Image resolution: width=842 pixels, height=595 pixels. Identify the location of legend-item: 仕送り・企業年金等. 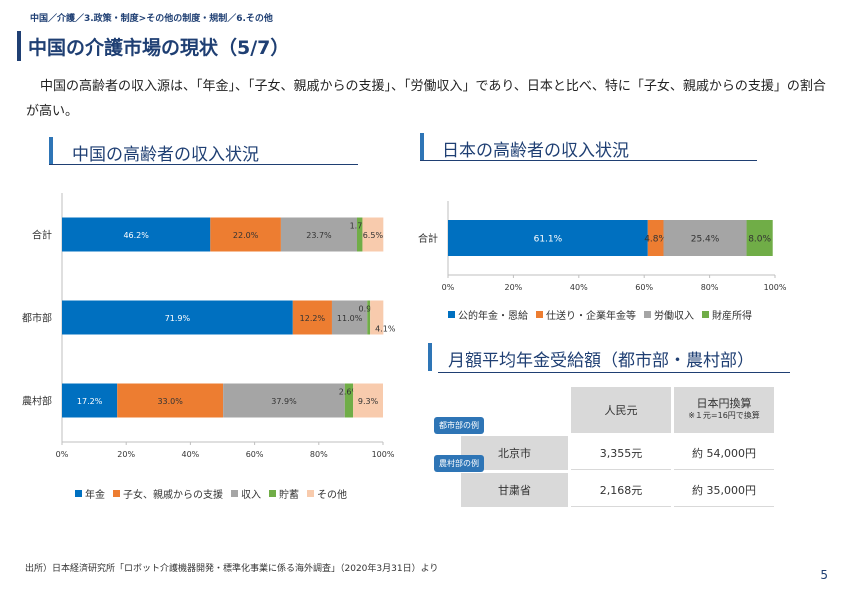
(586, 314).